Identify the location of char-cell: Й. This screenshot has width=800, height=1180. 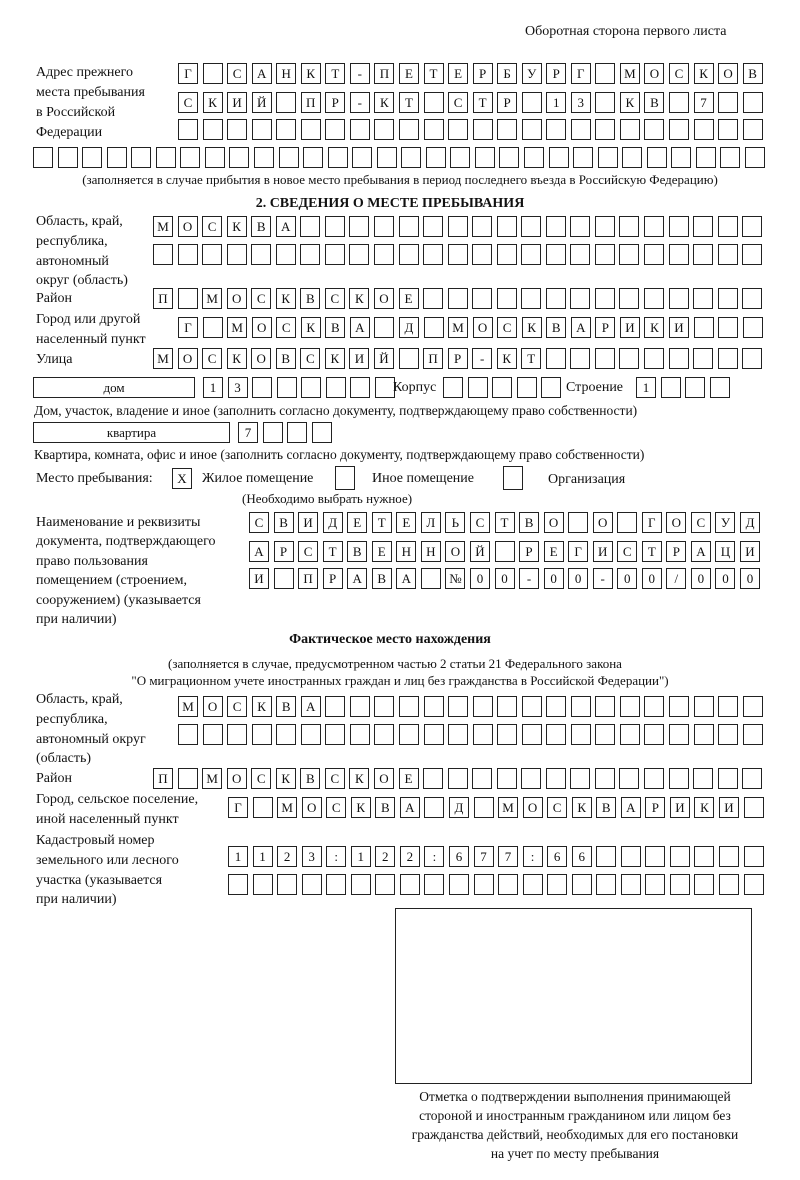
(383, 358).